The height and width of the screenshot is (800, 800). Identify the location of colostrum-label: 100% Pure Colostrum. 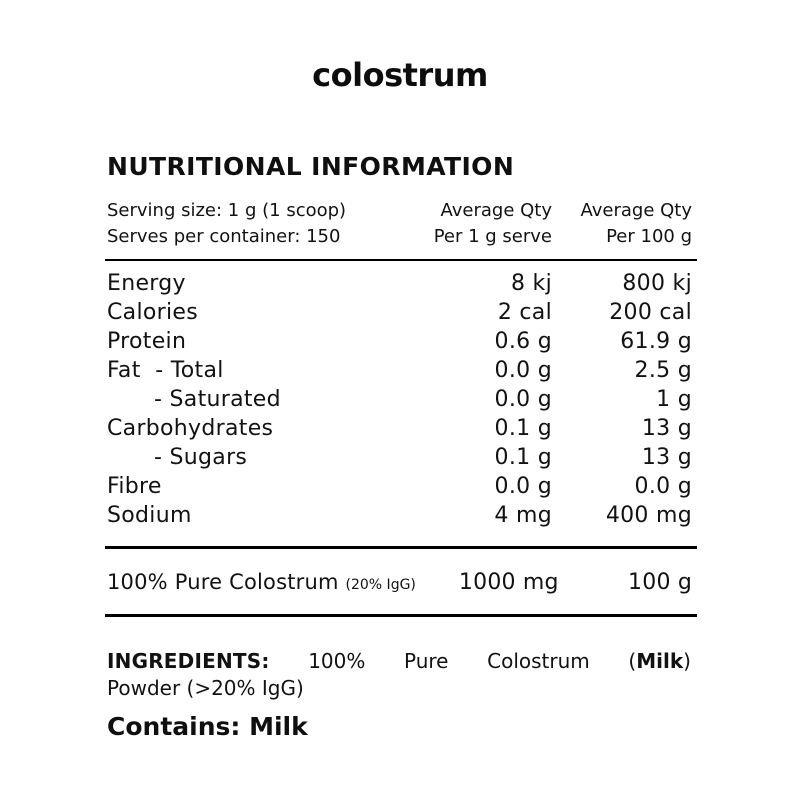
(226, 582).